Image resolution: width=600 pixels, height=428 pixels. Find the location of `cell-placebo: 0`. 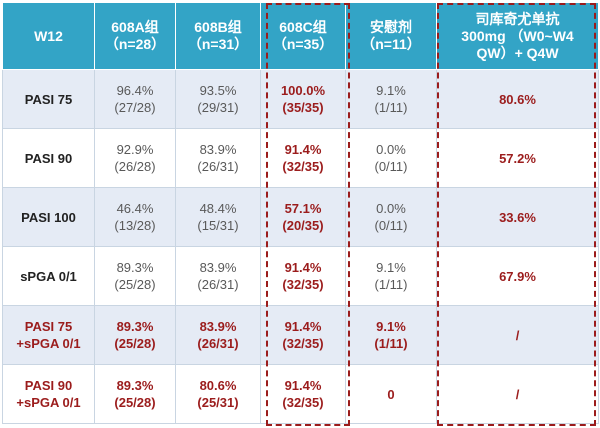

cell-placebo: 0 is located at coordinates (391, 394).